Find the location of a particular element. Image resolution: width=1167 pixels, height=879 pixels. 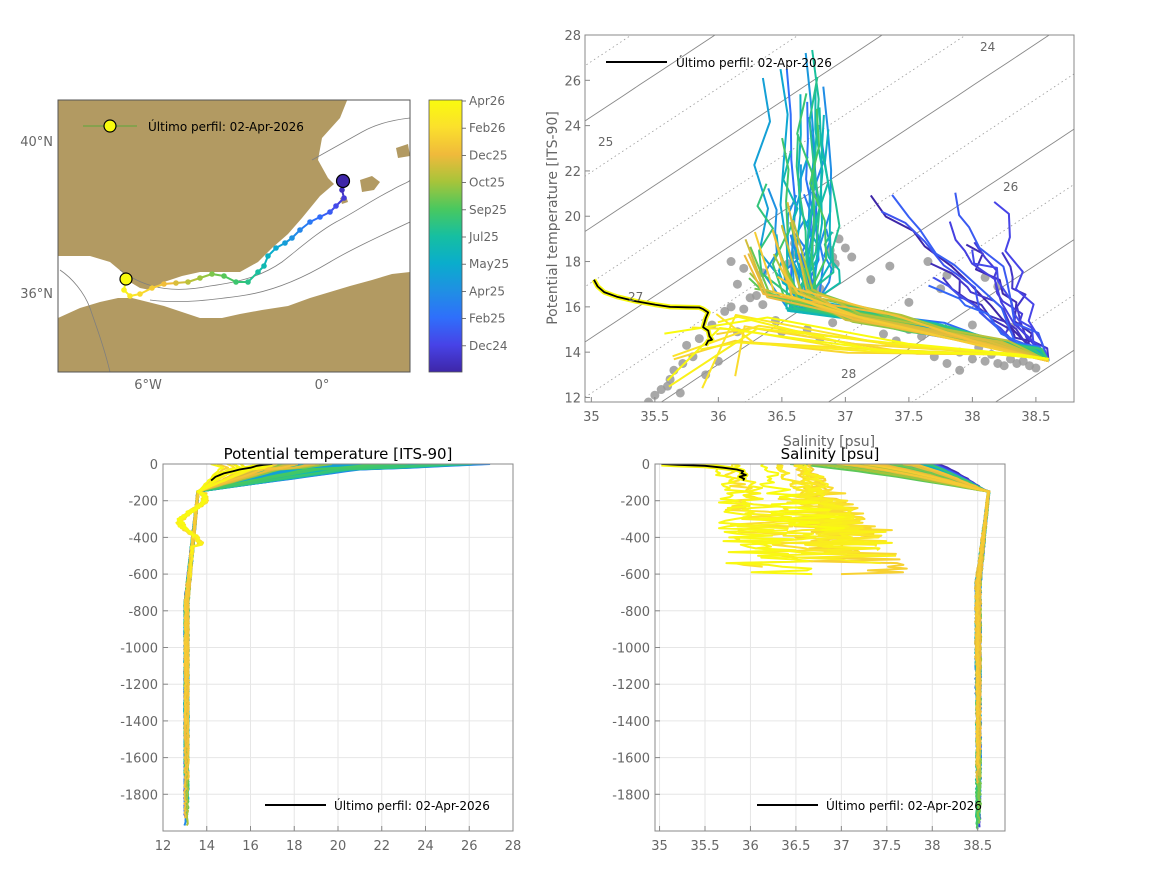

sp-xtick-label: 36.5 is located at coordinates (795, 846).